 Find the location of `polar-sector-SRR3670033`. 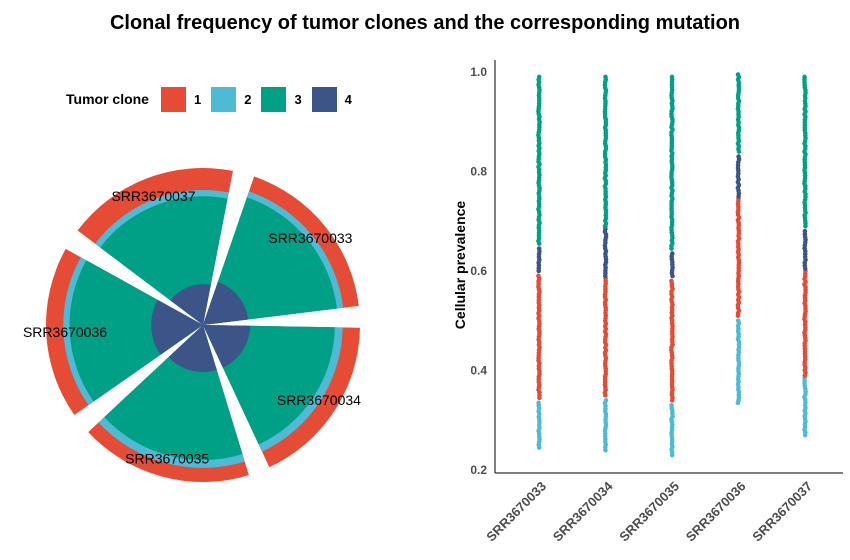

polar-sector-SRR3670033 is located at coordinates (281, 250).